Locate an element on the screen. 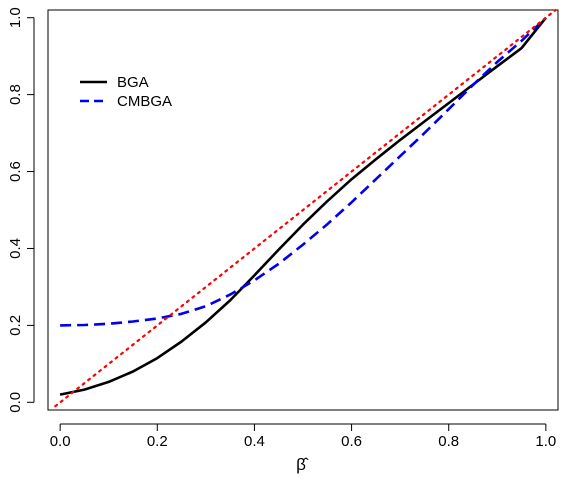 Image resolution: width=564 pixels, height=485 pixels. x-tick-label: 0.0 is located at coordinates (60, 441).